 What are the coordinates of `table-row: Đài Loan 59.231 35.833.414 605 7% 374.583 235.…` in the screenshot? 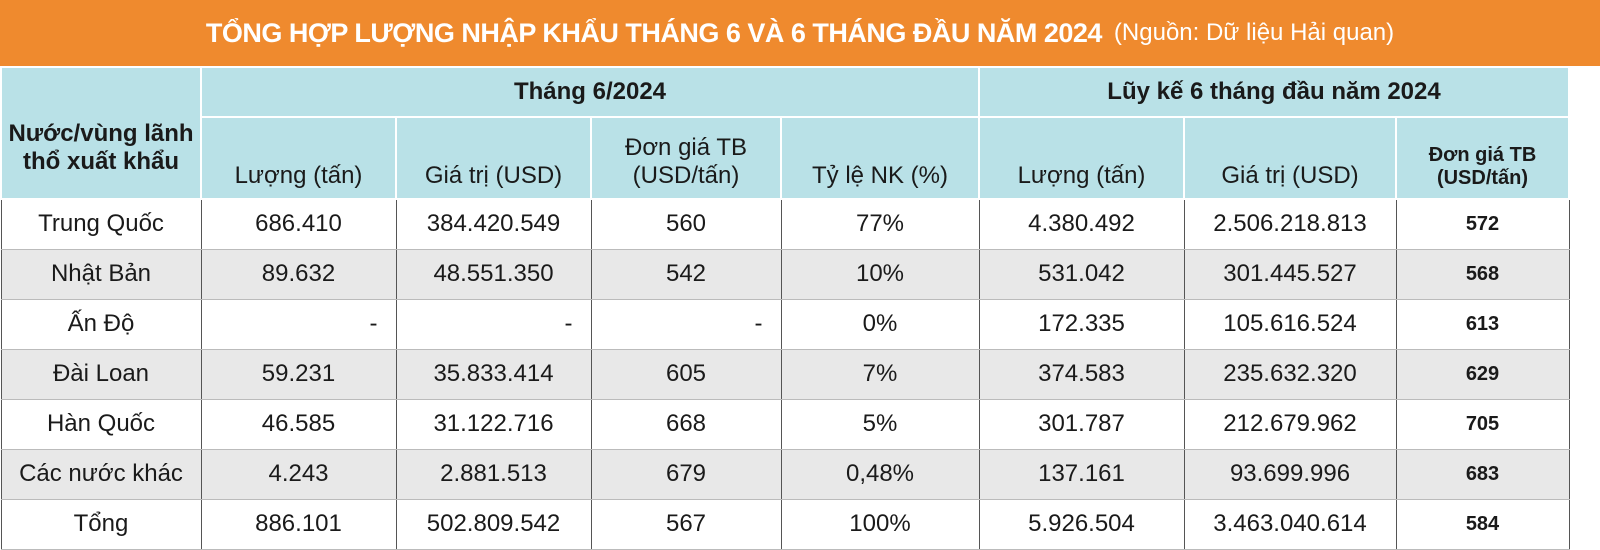 It's located at (785, 374).